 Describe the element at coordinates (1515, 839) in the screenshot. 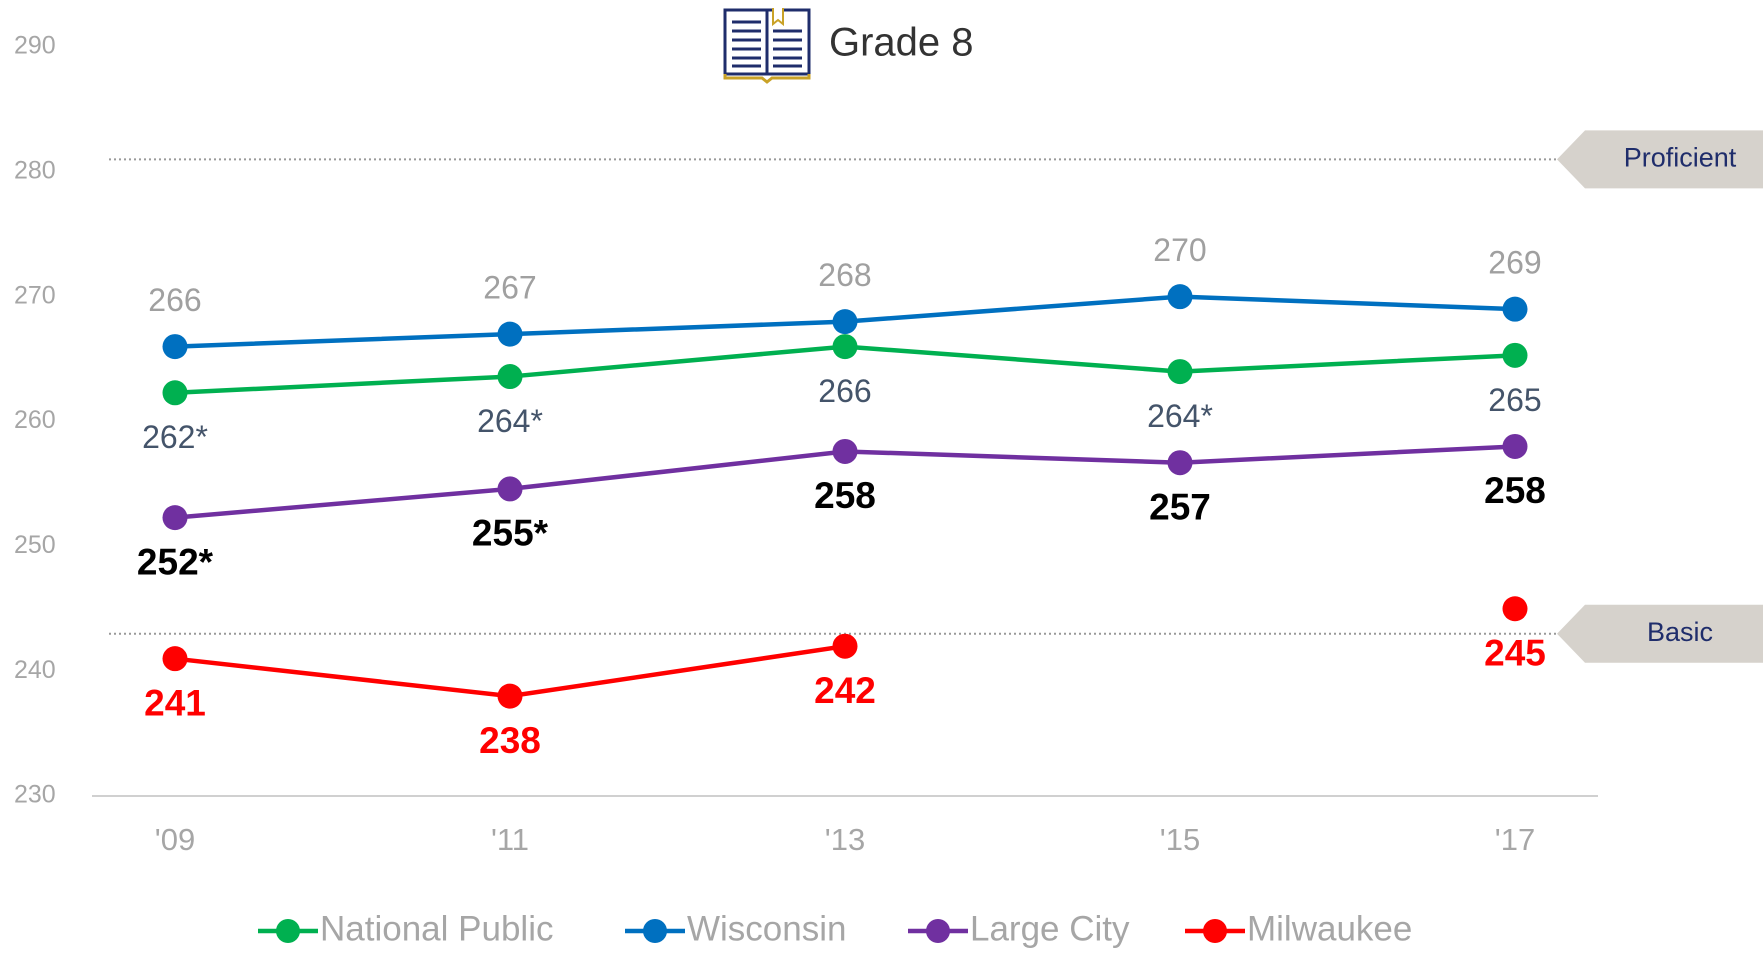

I see `x-tick-label: '17` at that location.